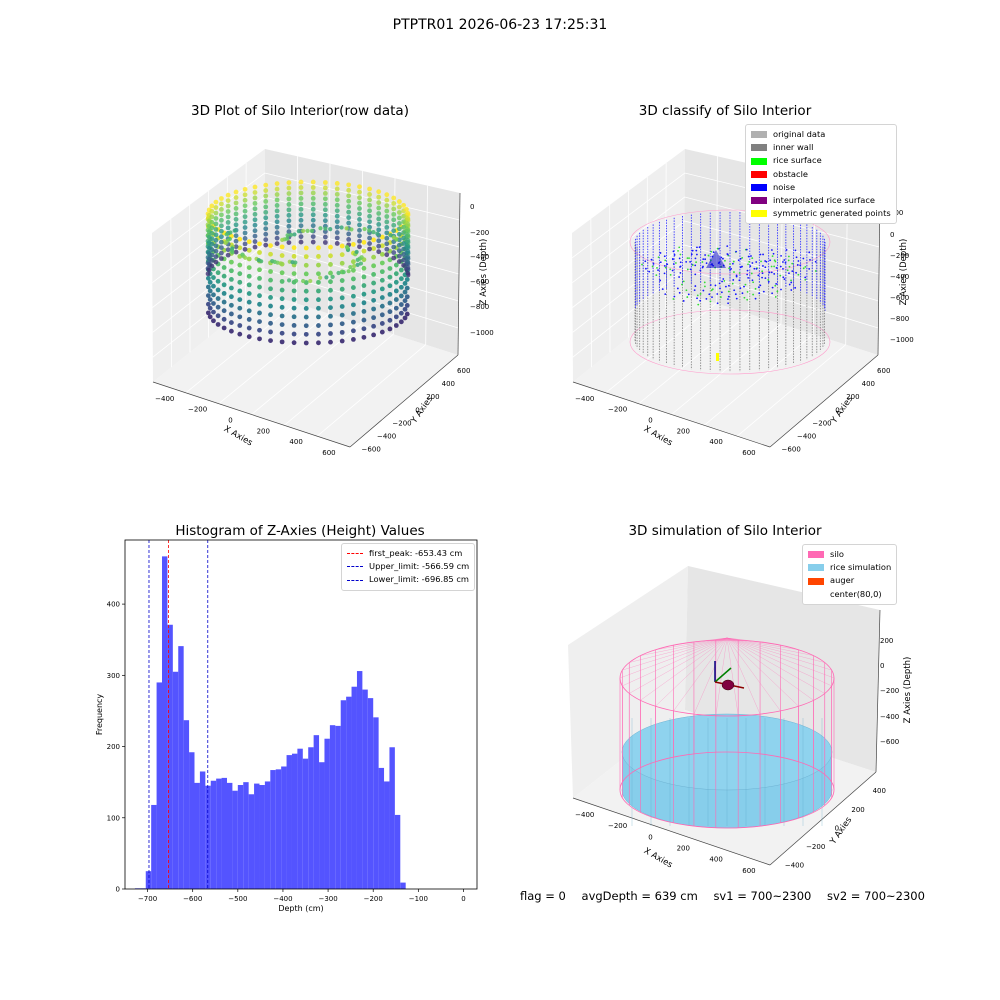  I want to click on histogram-title: Histogram of Z-Axies (Height) Values, so click(300, 531).